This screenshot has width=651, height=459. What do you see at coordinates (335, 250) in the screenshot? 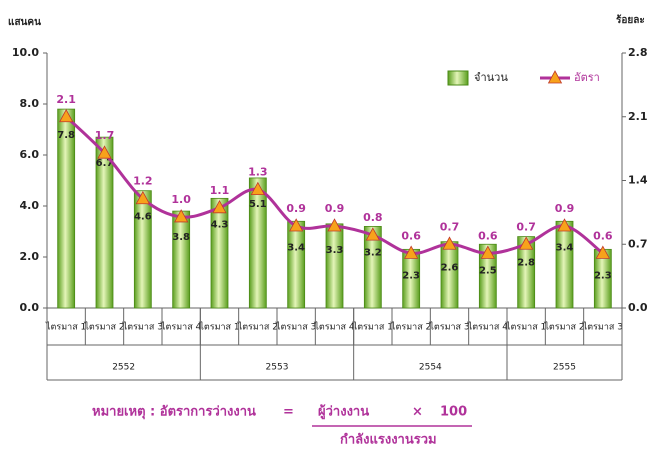
I see `bar-value-label: 3.3` at bounding box center [335, 250].